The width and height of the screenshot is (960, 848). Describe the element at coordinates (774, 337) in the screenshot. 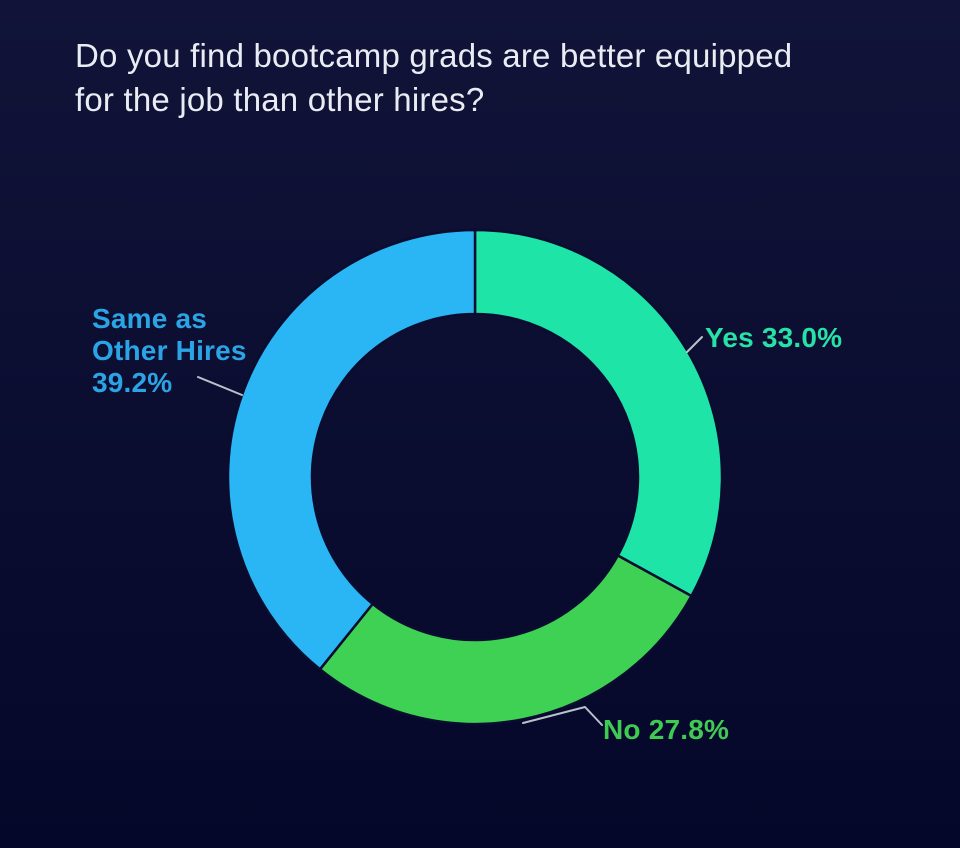

I see `slice-label-yes: Yes 33.0%` at that location.